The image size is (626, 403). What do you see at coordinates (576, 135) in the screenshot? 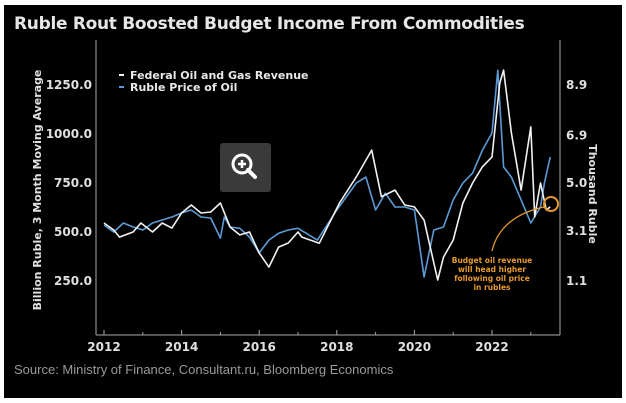
I see `y-right-tick-label: 6.9` at bounding box center [576, 135].